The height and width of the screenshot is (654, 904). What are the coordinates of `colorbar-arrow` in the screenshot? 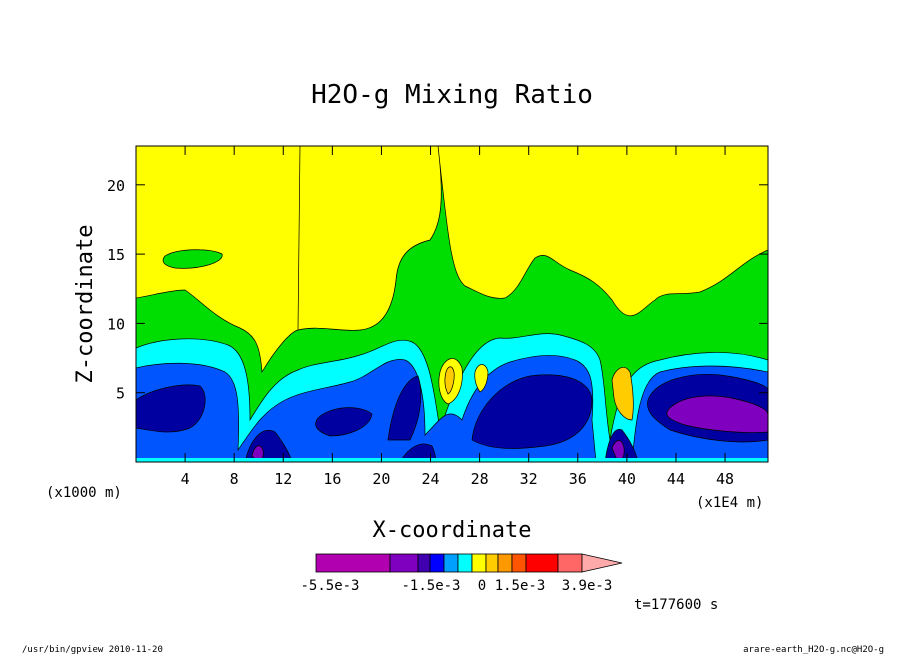 It's located at (602, 563).